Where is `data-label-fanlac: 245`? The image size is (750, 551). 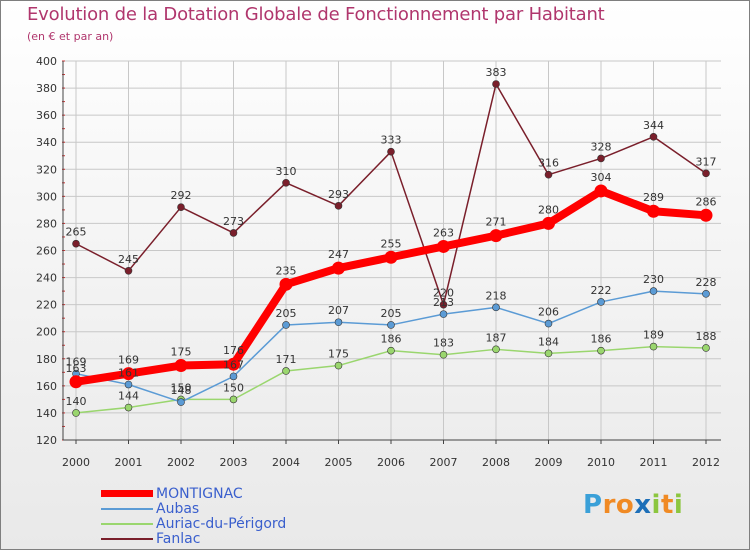
data-label-fanlac: 245 is located at coordinates (128, 259).